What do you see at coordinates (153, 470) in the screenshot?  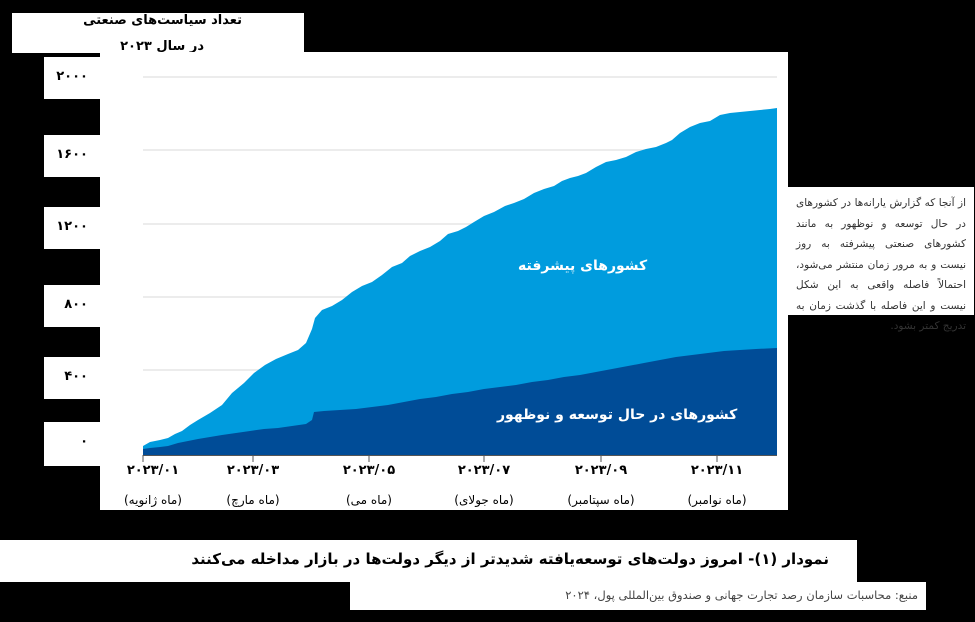 I see `x-tick-2023-01: ۲۰۲۳/۰۱` at bounding box center [153, 470].